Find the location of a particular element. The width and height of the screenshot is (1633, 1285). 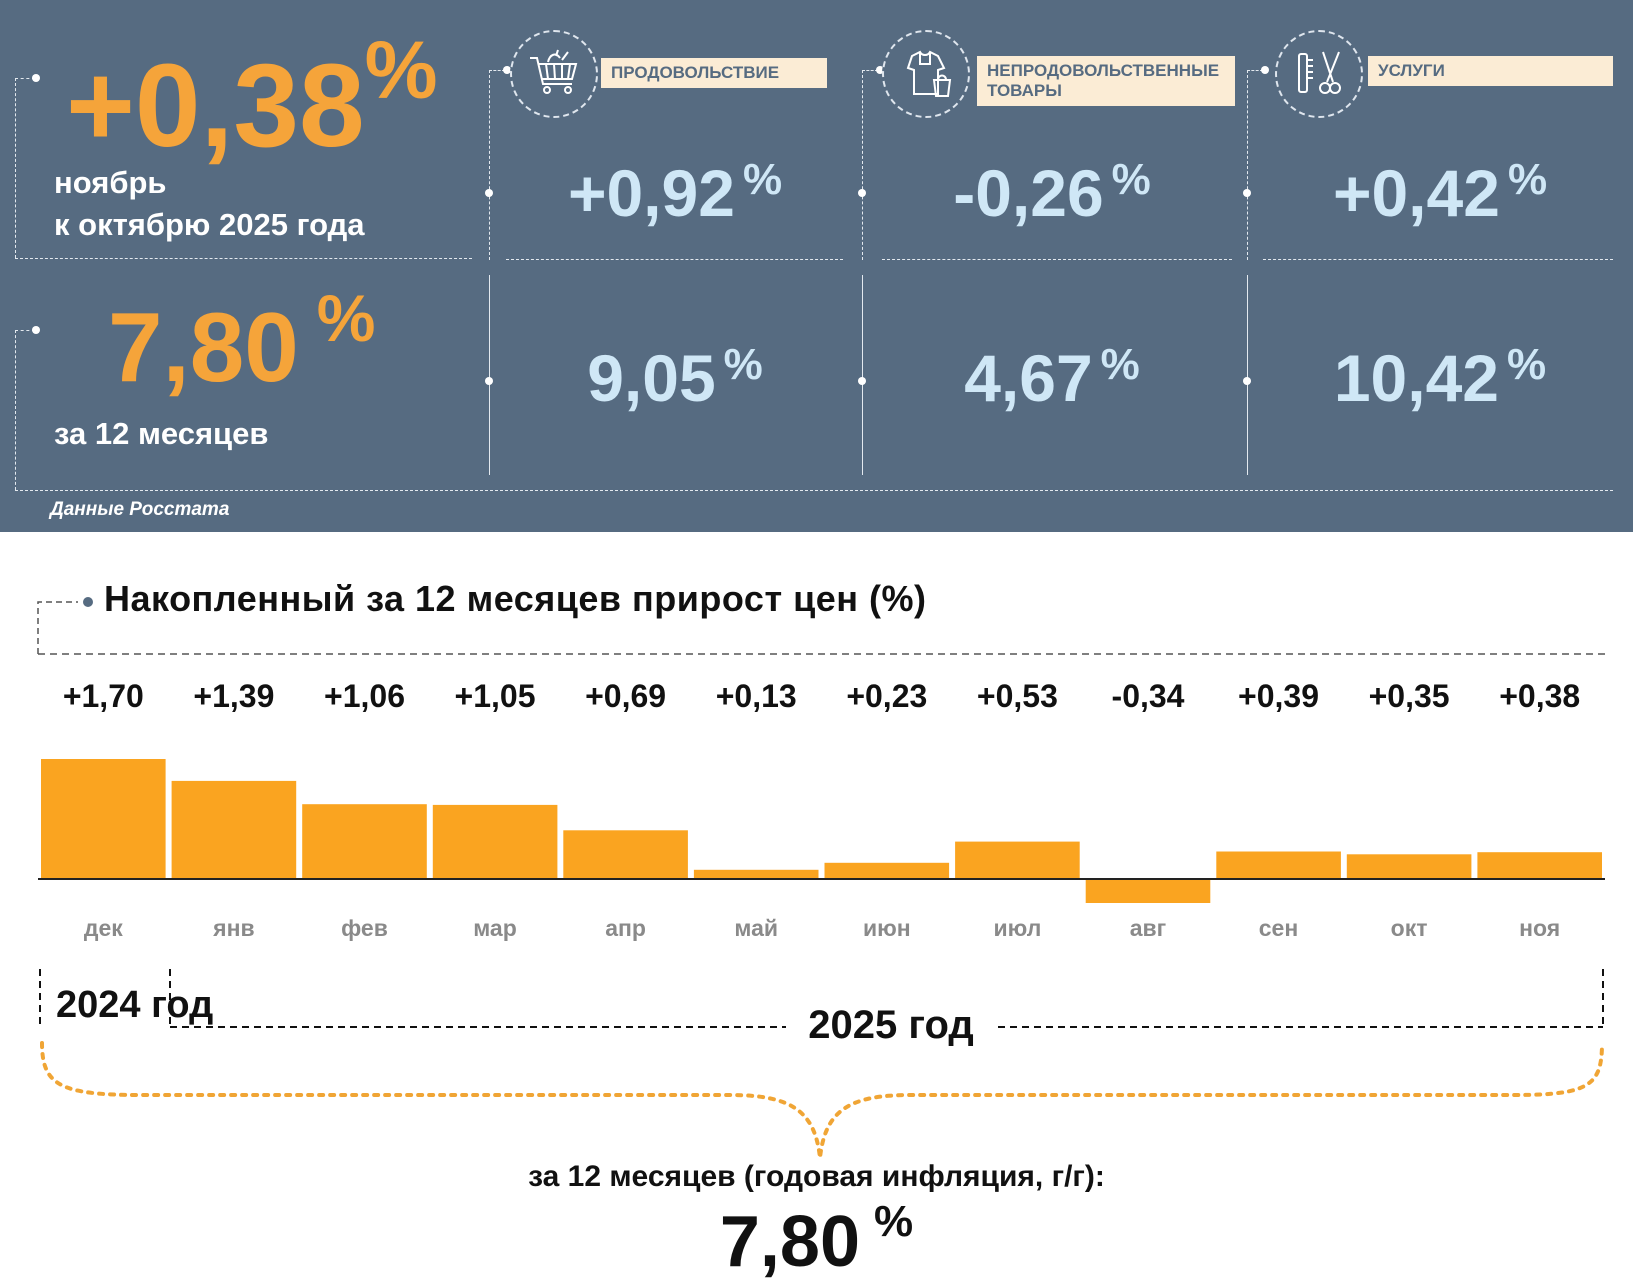

bar-value-label: -0,34 is located at coordinates (1148, 696).